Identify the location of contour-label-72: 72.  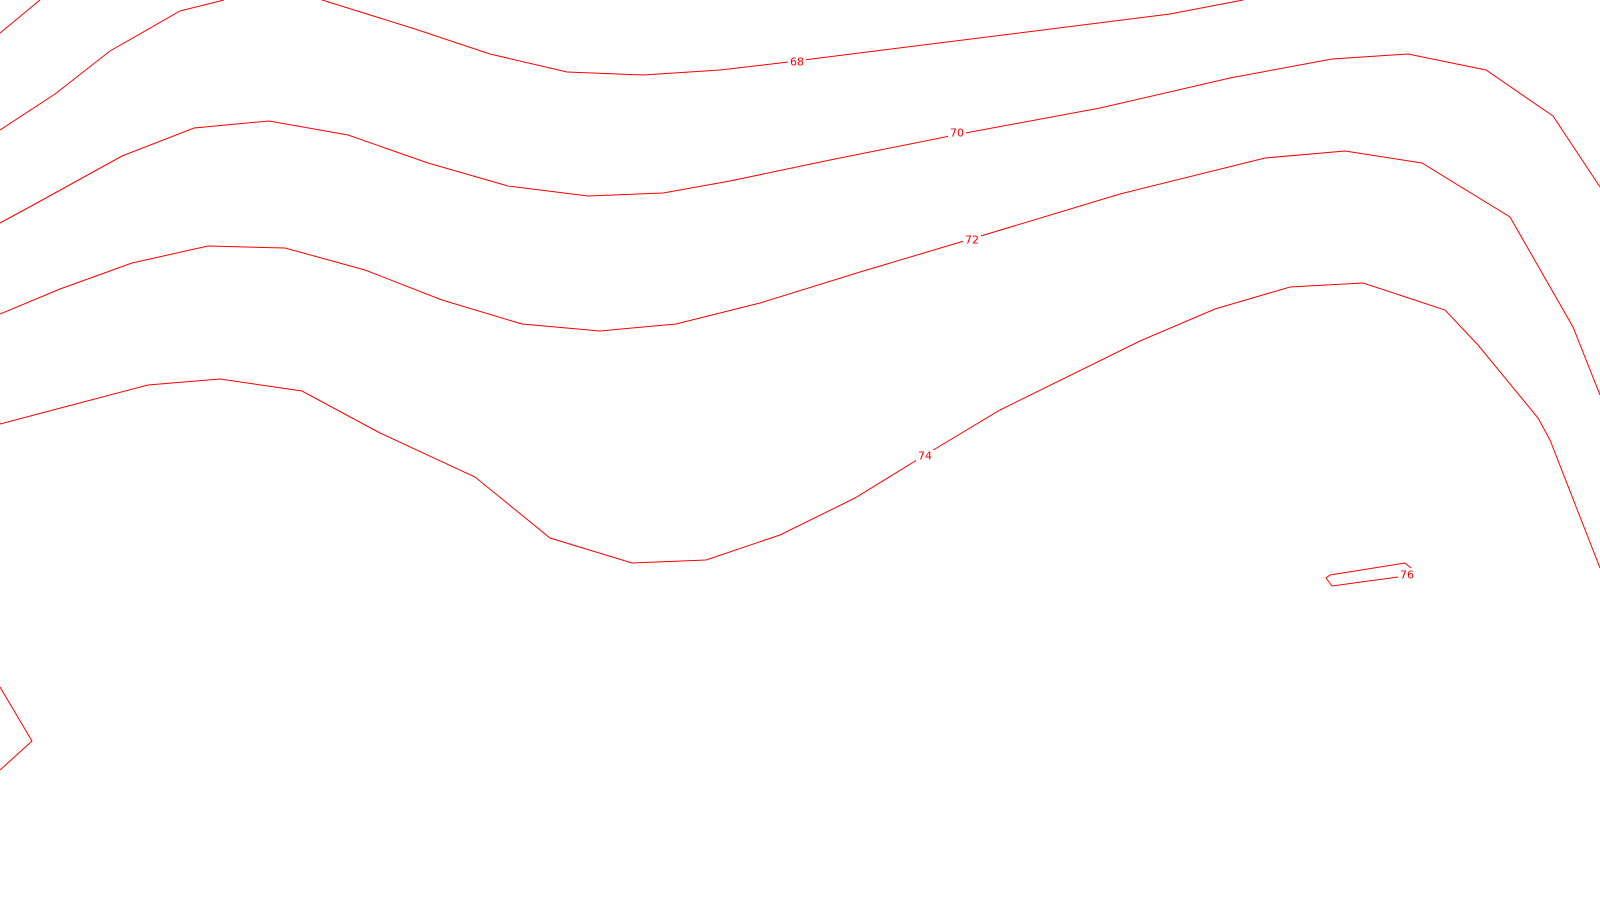
(972, 240).